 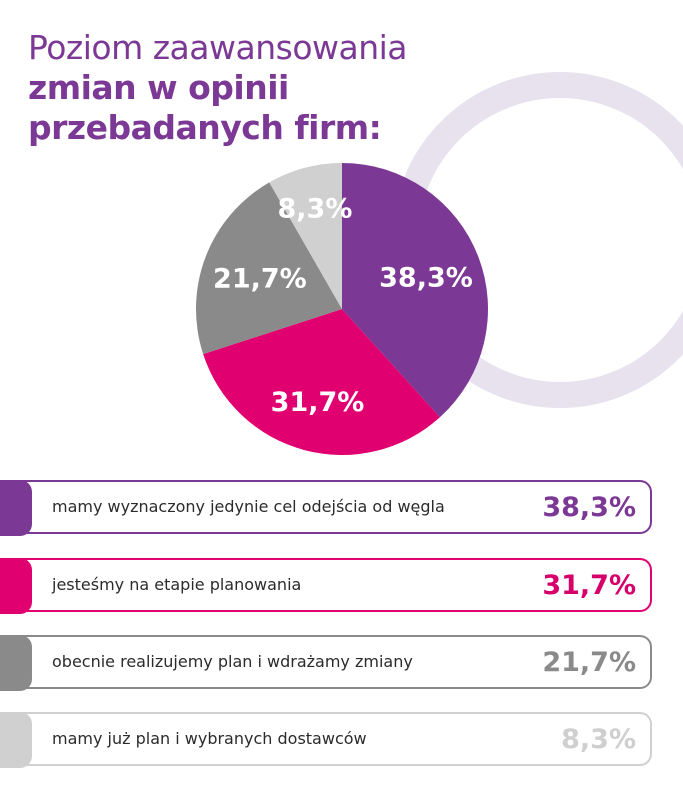 I want to click on slice-implementing, so click(x=269, y=268).